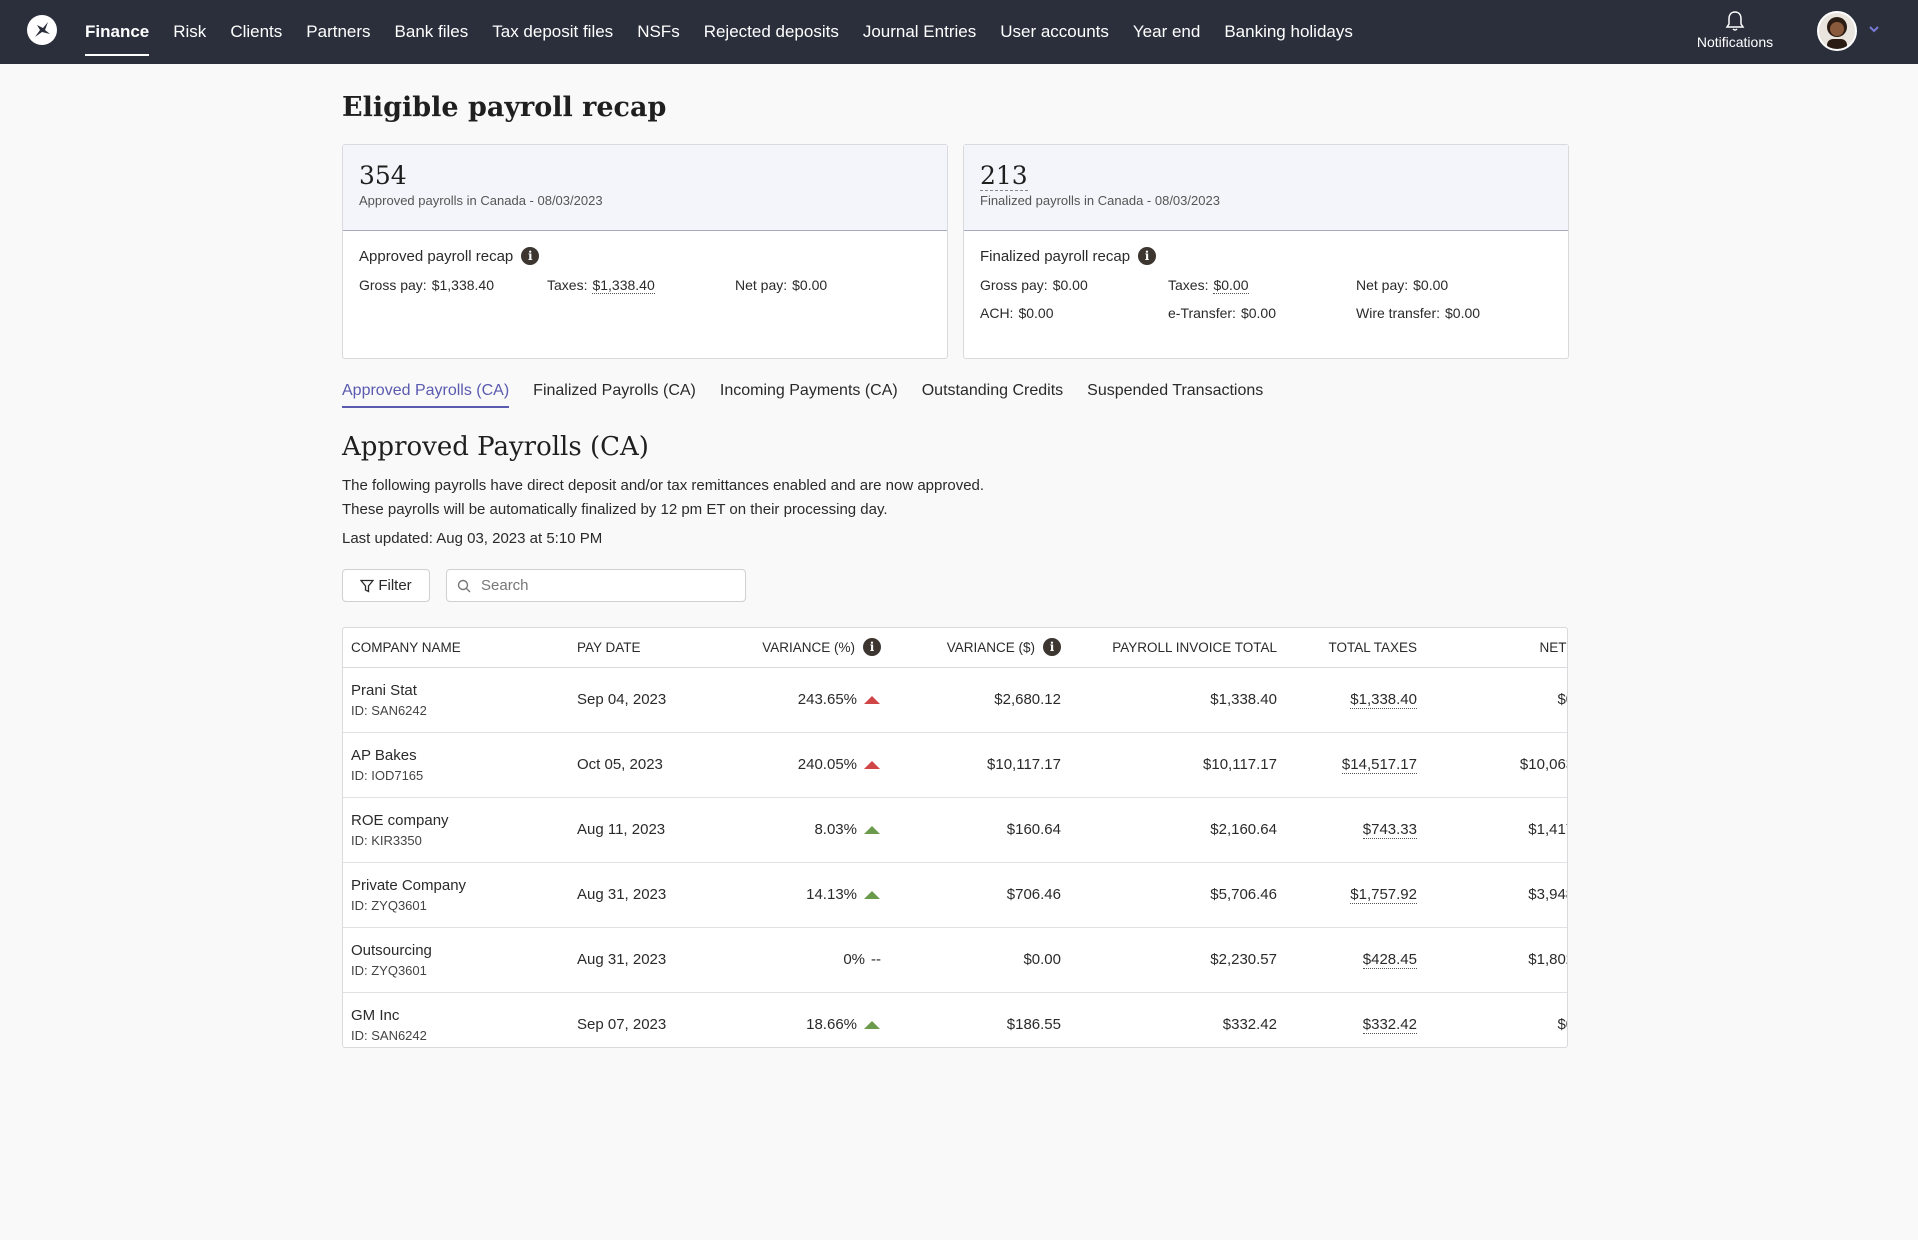 Image resolution: width=1918 pixels, height=1240 pixels. Describe the element at coordinates (367, 586) in the screenshot. I see `filter-icon` at that location.